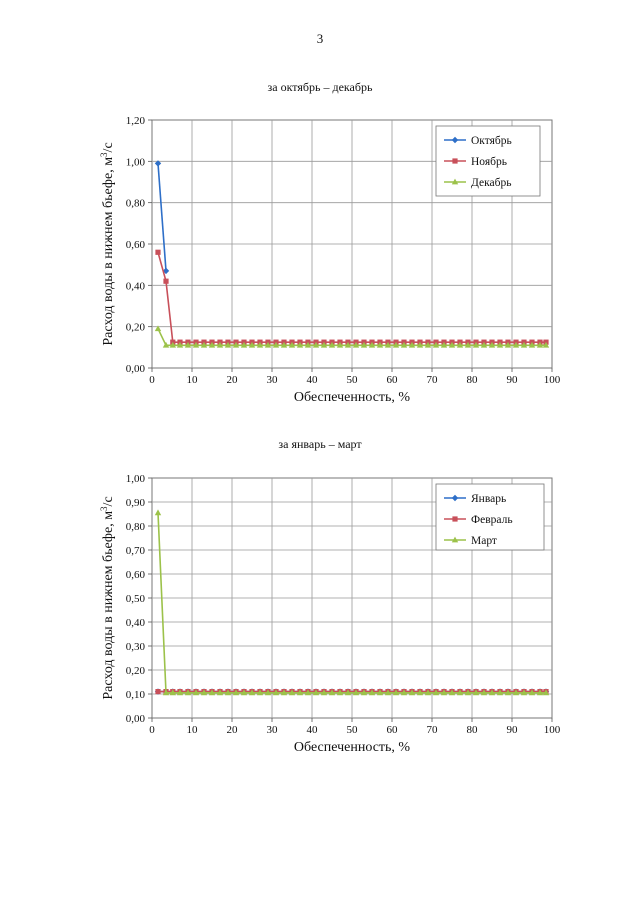 This screenshot has height=924, width=640. What do you see at coordinates (107, 243) in the screenshot?
I see `y-axis-title: Расход воды в нижнем бьефе, м3/с` at bounding box center [107, 243].